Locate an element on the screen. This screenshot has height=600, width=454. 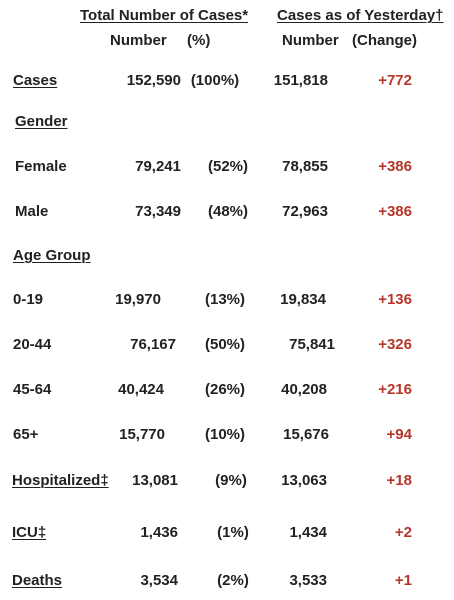
table-row-age-45-64: 45-64 40,424 (26%) 40,208 +216 is located at coordinates (227, 390).